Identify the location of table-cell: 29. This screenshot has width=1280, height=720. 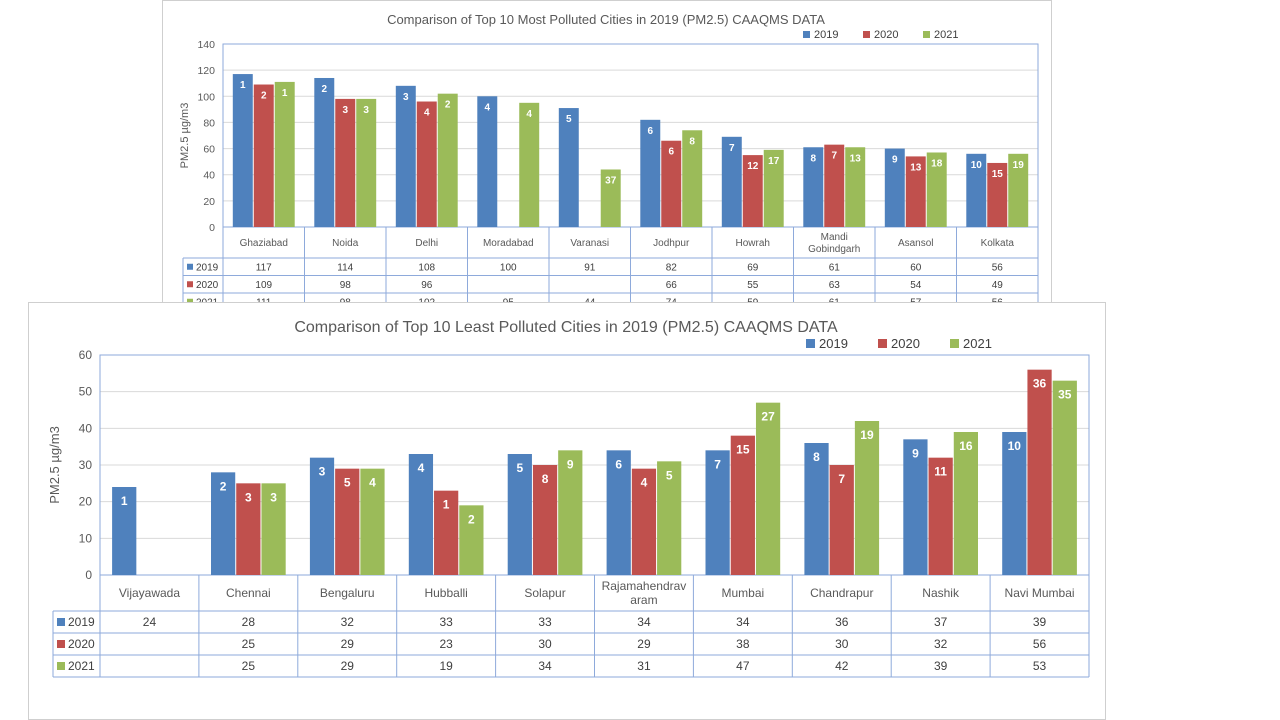
(348, 644).